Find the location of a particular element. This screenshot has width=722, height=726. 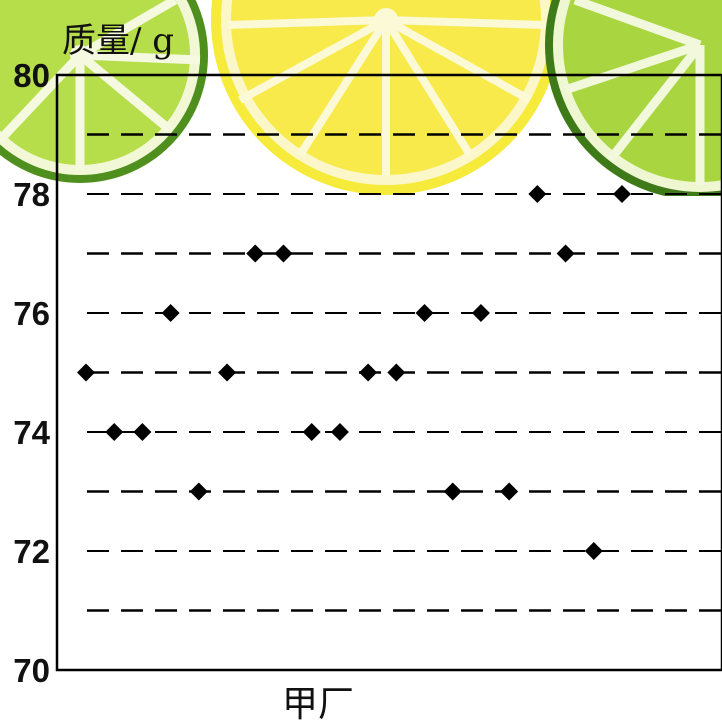

y-tick-labels: 70 72 74 76 78 80 is located at coordinates (31, 373).